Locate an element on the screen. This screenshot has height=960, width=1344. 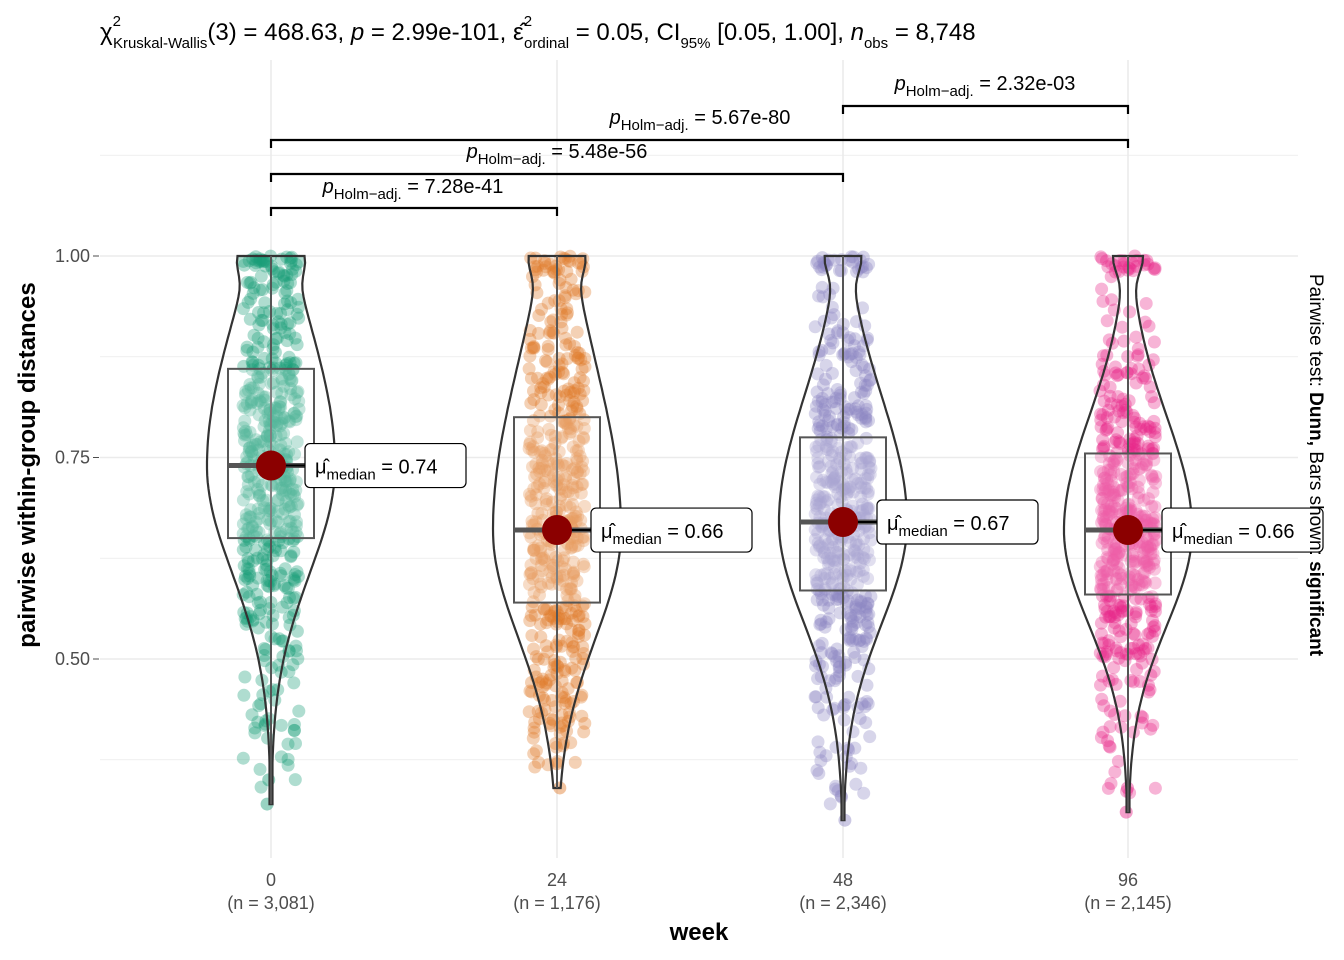
x-tick-n-label: (n = 1,176) is located at coordinates (557, 903).